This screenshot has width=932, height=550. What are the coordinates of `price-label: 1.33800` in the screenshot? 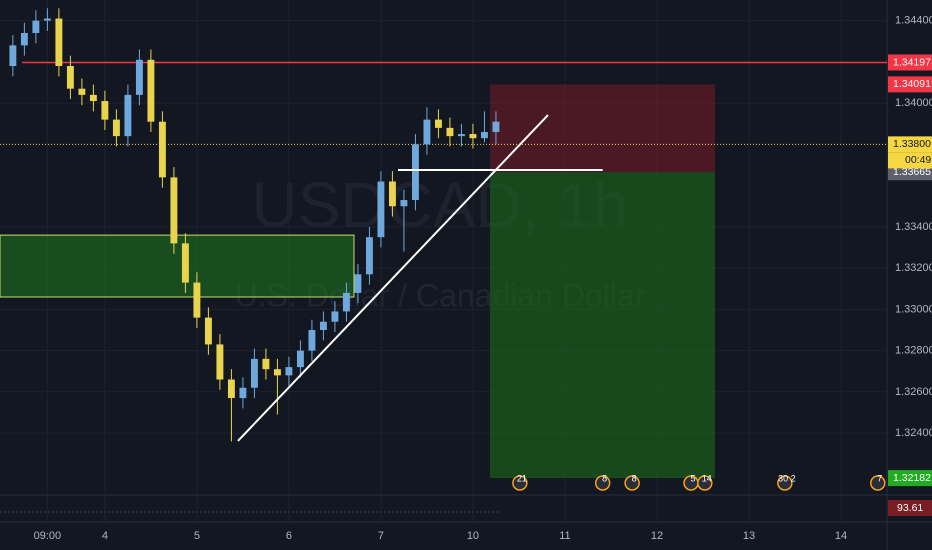 It's located at (912, 144).